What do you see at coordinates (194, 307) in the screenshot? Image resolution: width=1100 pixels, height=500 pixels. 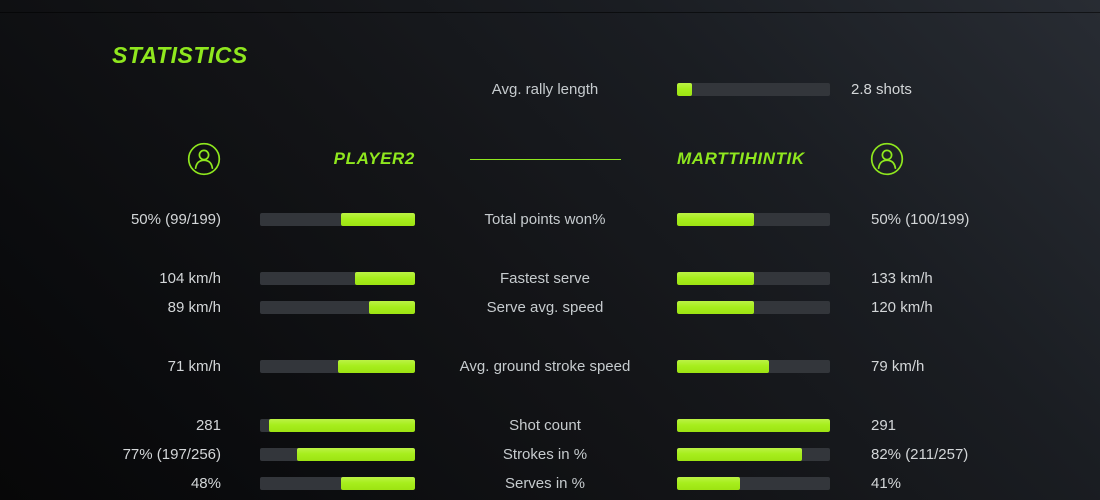 I see `left-value: 89 km/h` at bounding box center [194, 307].